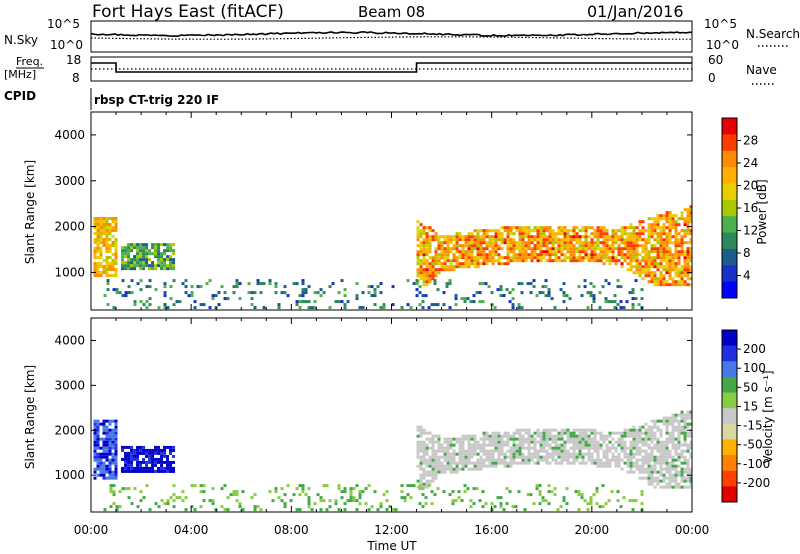 This screenshot has height=554, width=800. Describe the element at coordinates (391, 36) in the screenshot. I see `noise-panel-frame` at that location.